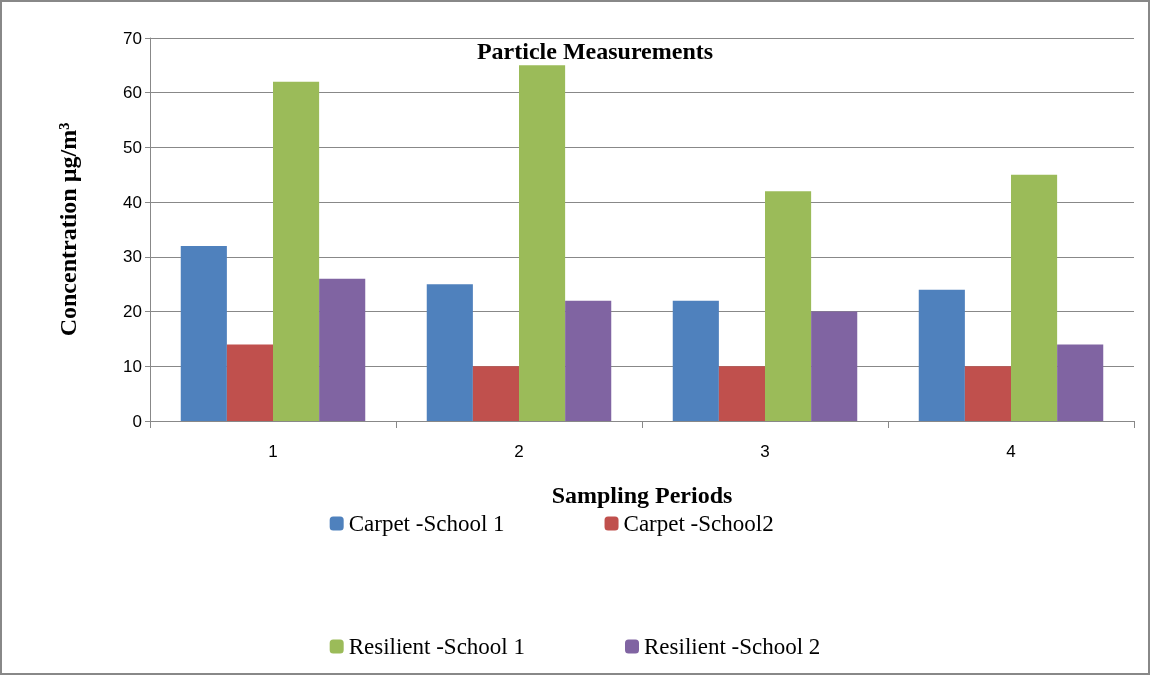 The height and width of the screenshot is (679, 1154). Describe the element at coordinates (1011, 451) in the screenshot. I see `x-tick-label: 4` at that location.